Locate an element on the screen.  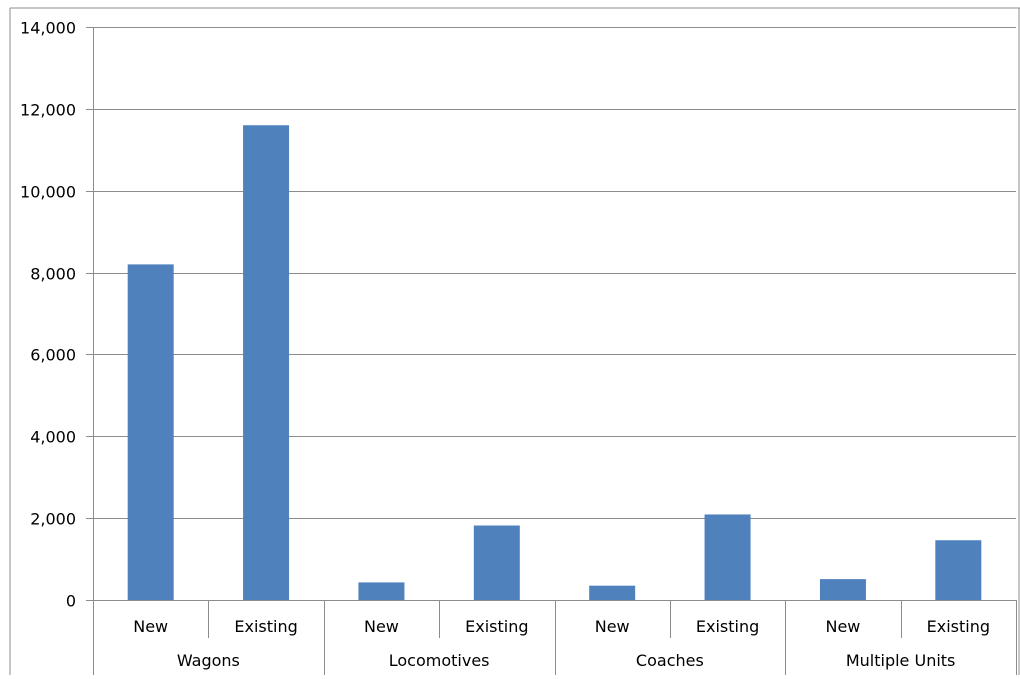
bar-multiple-units-existing is located at coordinates (958, 570).